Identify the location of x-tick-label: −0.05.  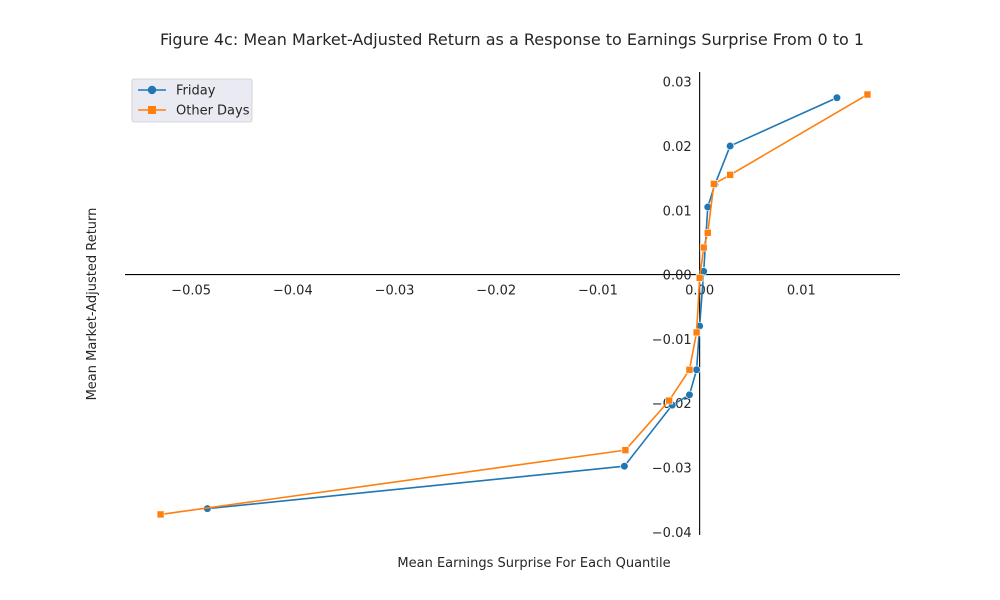
(191, 291).